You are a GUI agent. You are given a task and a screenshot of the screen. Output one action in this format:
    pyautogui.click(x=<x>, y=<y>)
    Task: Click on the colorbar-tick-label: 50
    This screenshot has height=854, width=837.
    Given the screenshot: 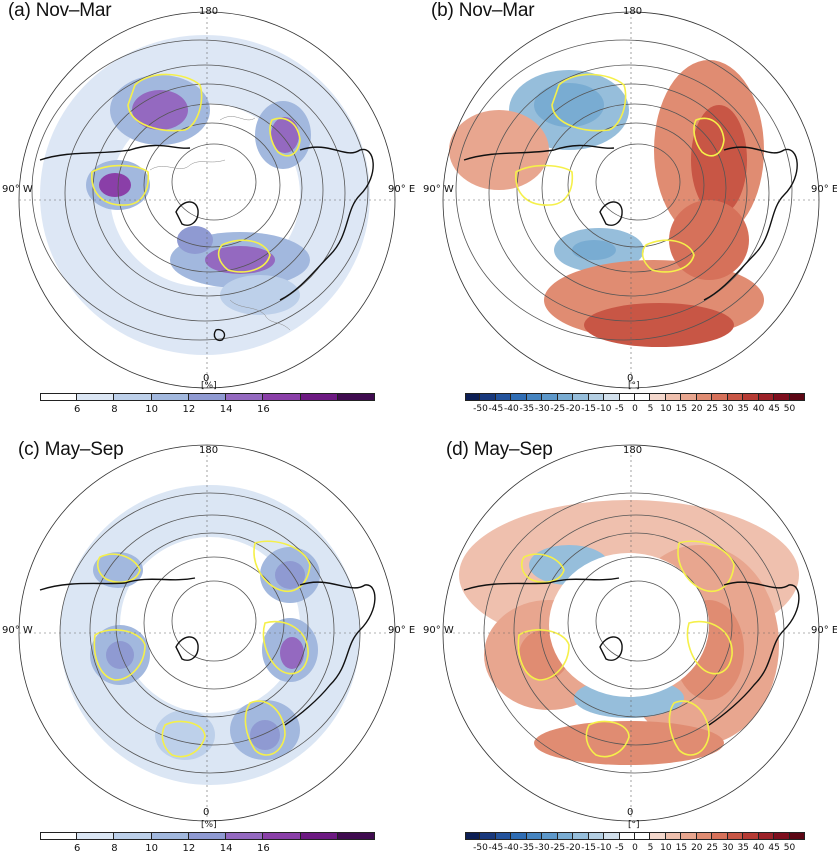 What is the action you would take?
    pyautogui.click(x=789, y=848)
    